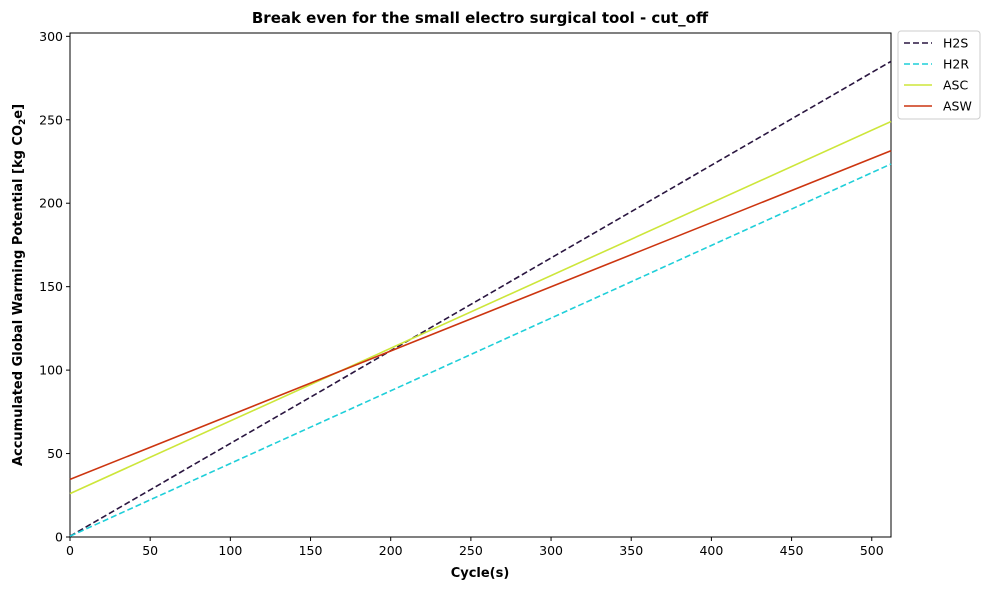 The height and width of the screenshot is (590, 989). Describe the element at coordinates (311, 550) in the screenshot. I see `x-tick-label: 150` at that location.